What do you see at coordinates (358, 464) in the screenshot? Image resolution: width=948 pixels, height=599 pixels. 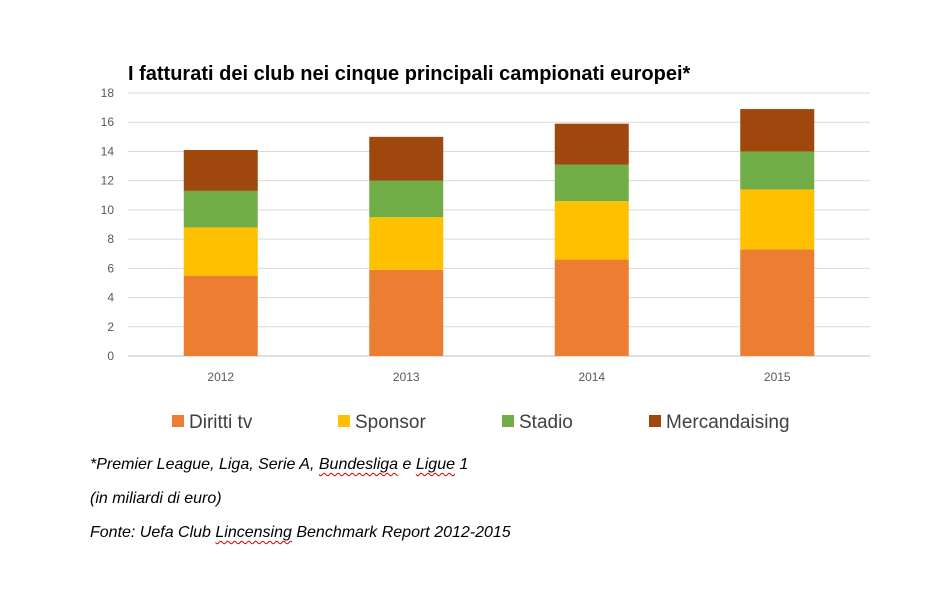 I see `footnote-bundesliga: Bundesliga` at bounding box center [358, 464].